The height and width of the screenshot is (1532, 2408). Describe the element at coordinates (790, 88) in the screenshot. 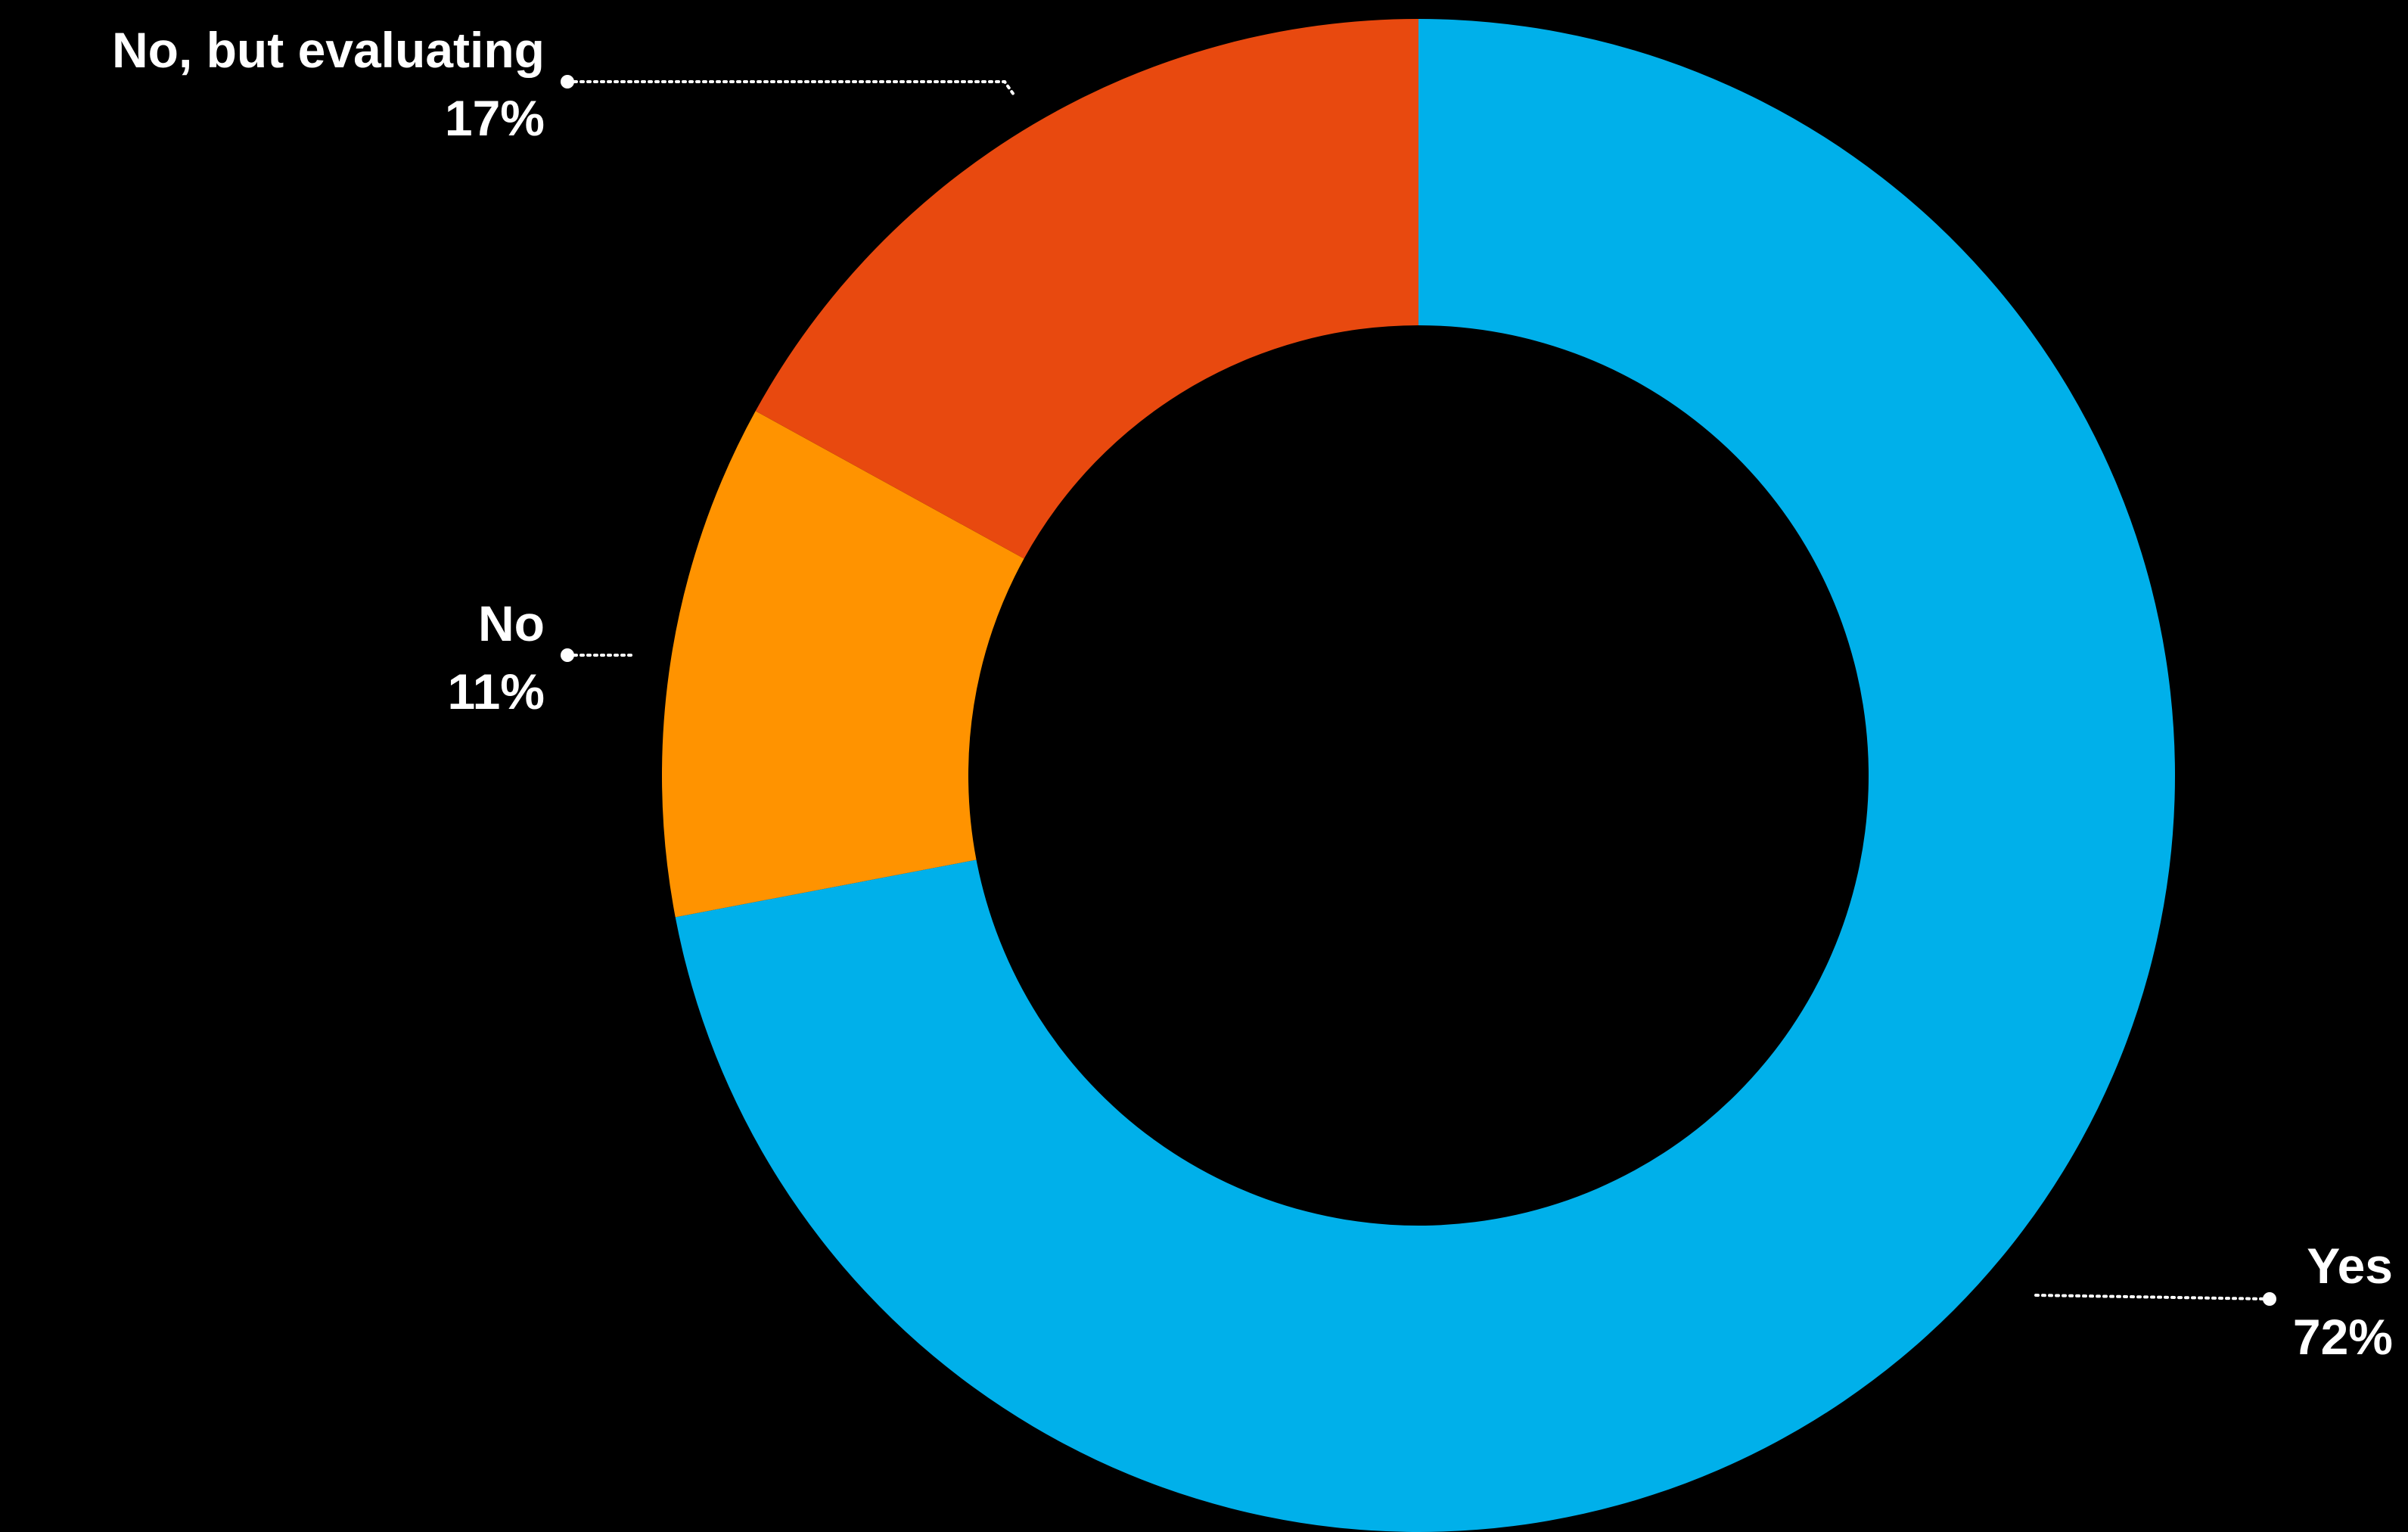

I see `leader-line-no-but-evaluating` at that location.